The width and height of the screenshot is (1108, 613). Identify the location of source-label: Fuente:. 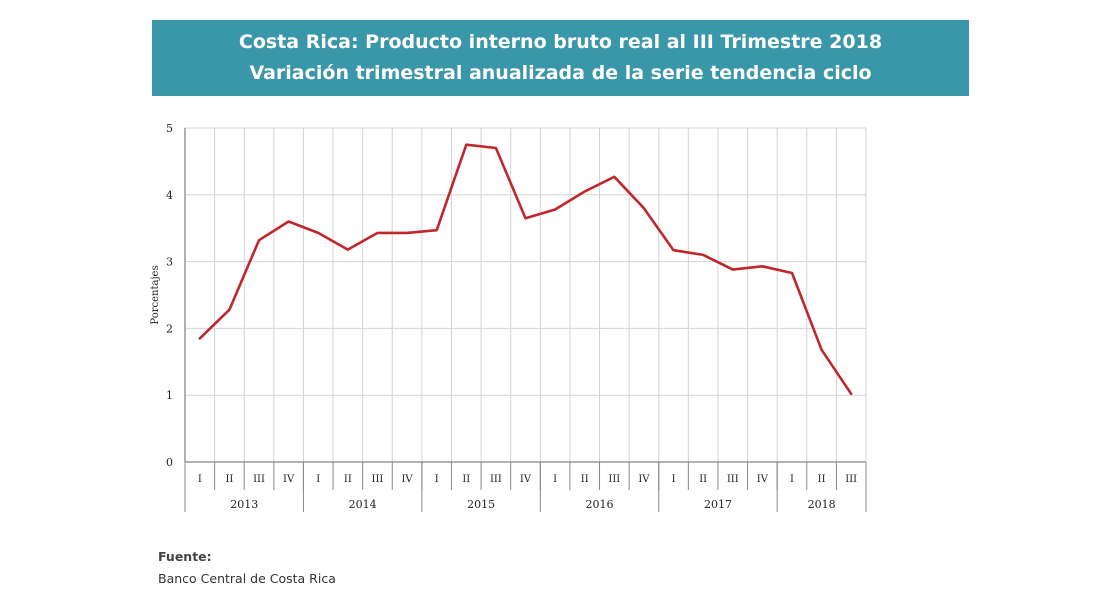
(185, 556).